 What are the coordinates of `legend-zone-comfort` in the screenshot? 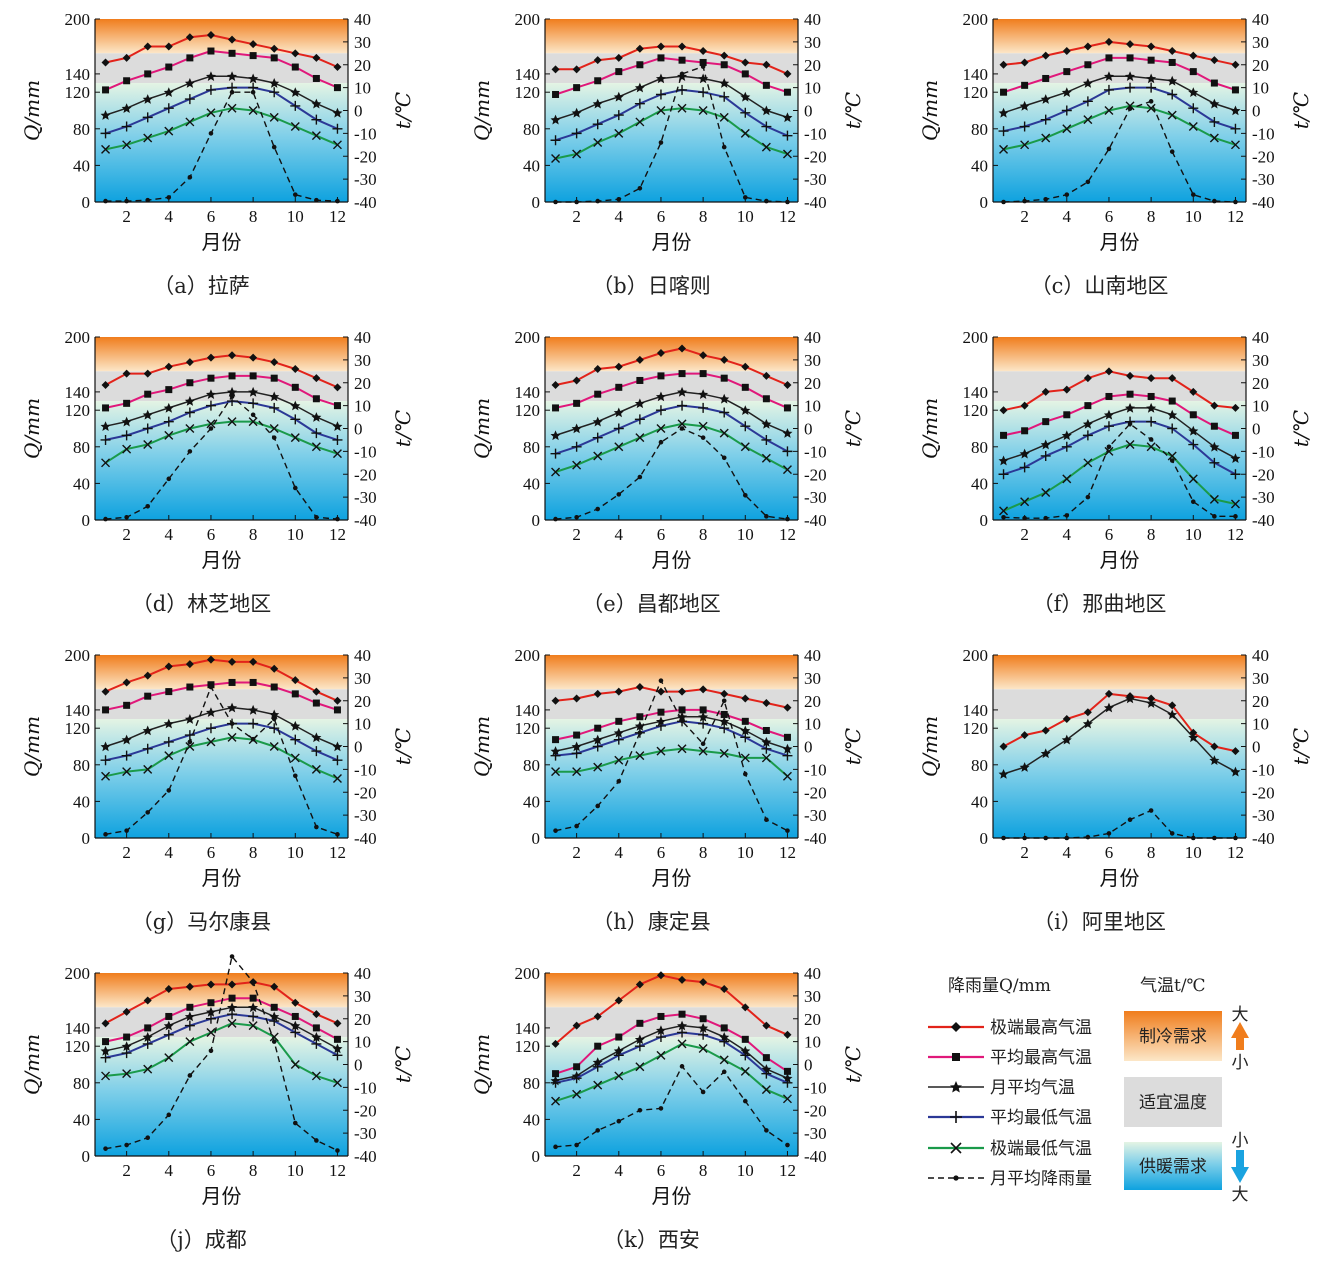 It's located at (1173, 1102).